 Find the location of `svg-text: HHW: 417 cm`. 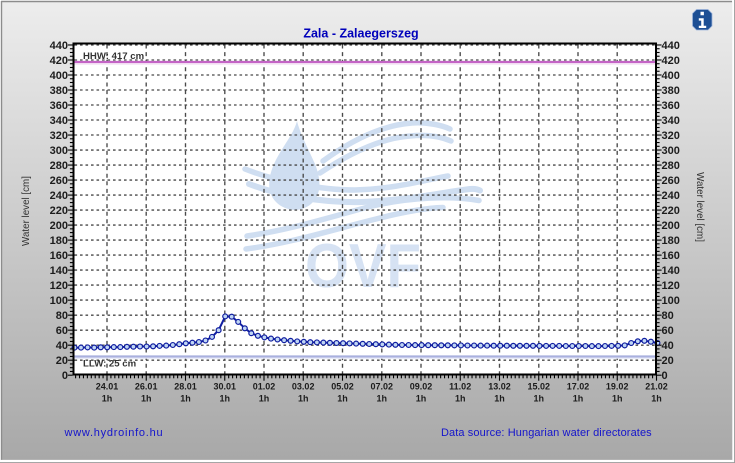

svg-text: HHW: 417 cm is located at coordinates (113, 56).